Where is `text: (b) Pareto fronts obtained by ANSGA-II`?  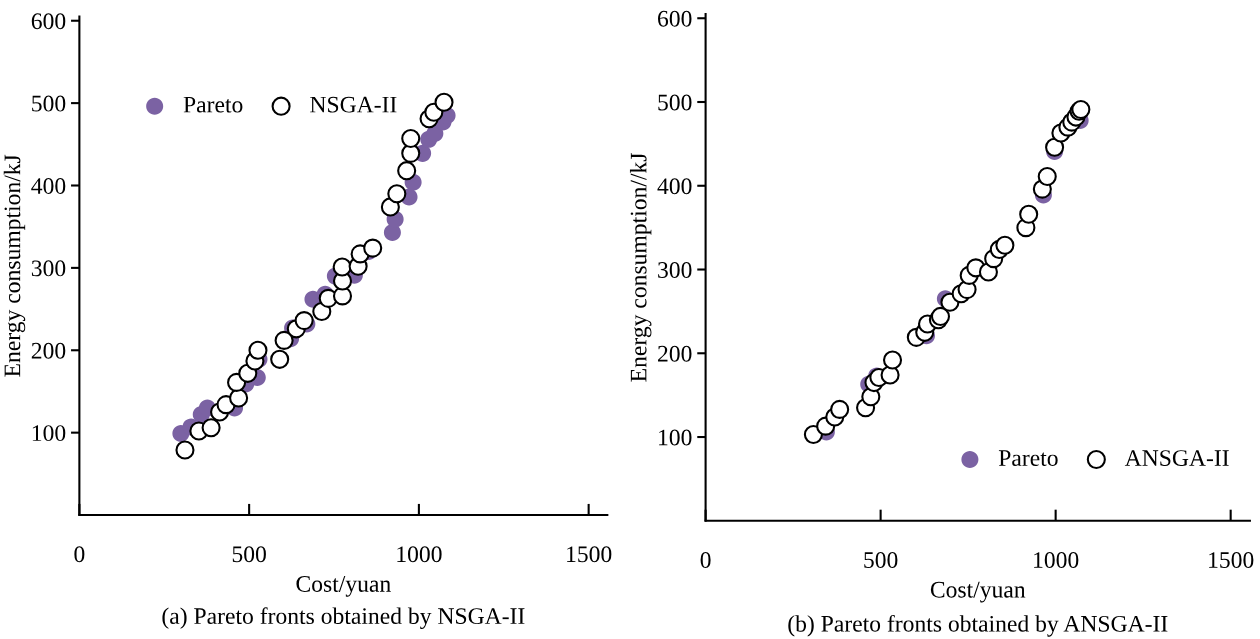 text: (b) Pareto fronts obtained by ANSGA-II is located at coordinates (978, 625).